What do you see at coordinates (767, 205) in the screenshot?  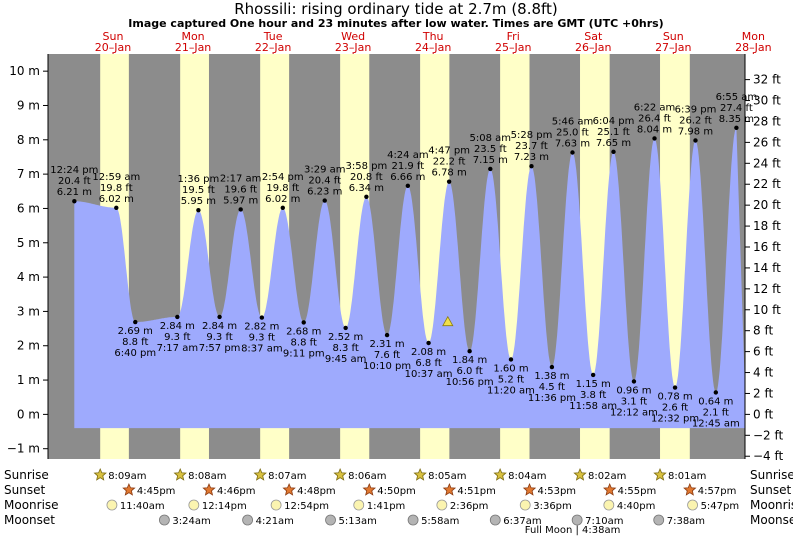 I see `right-tick-label: 20 ft` at bounding box center [767, 205].